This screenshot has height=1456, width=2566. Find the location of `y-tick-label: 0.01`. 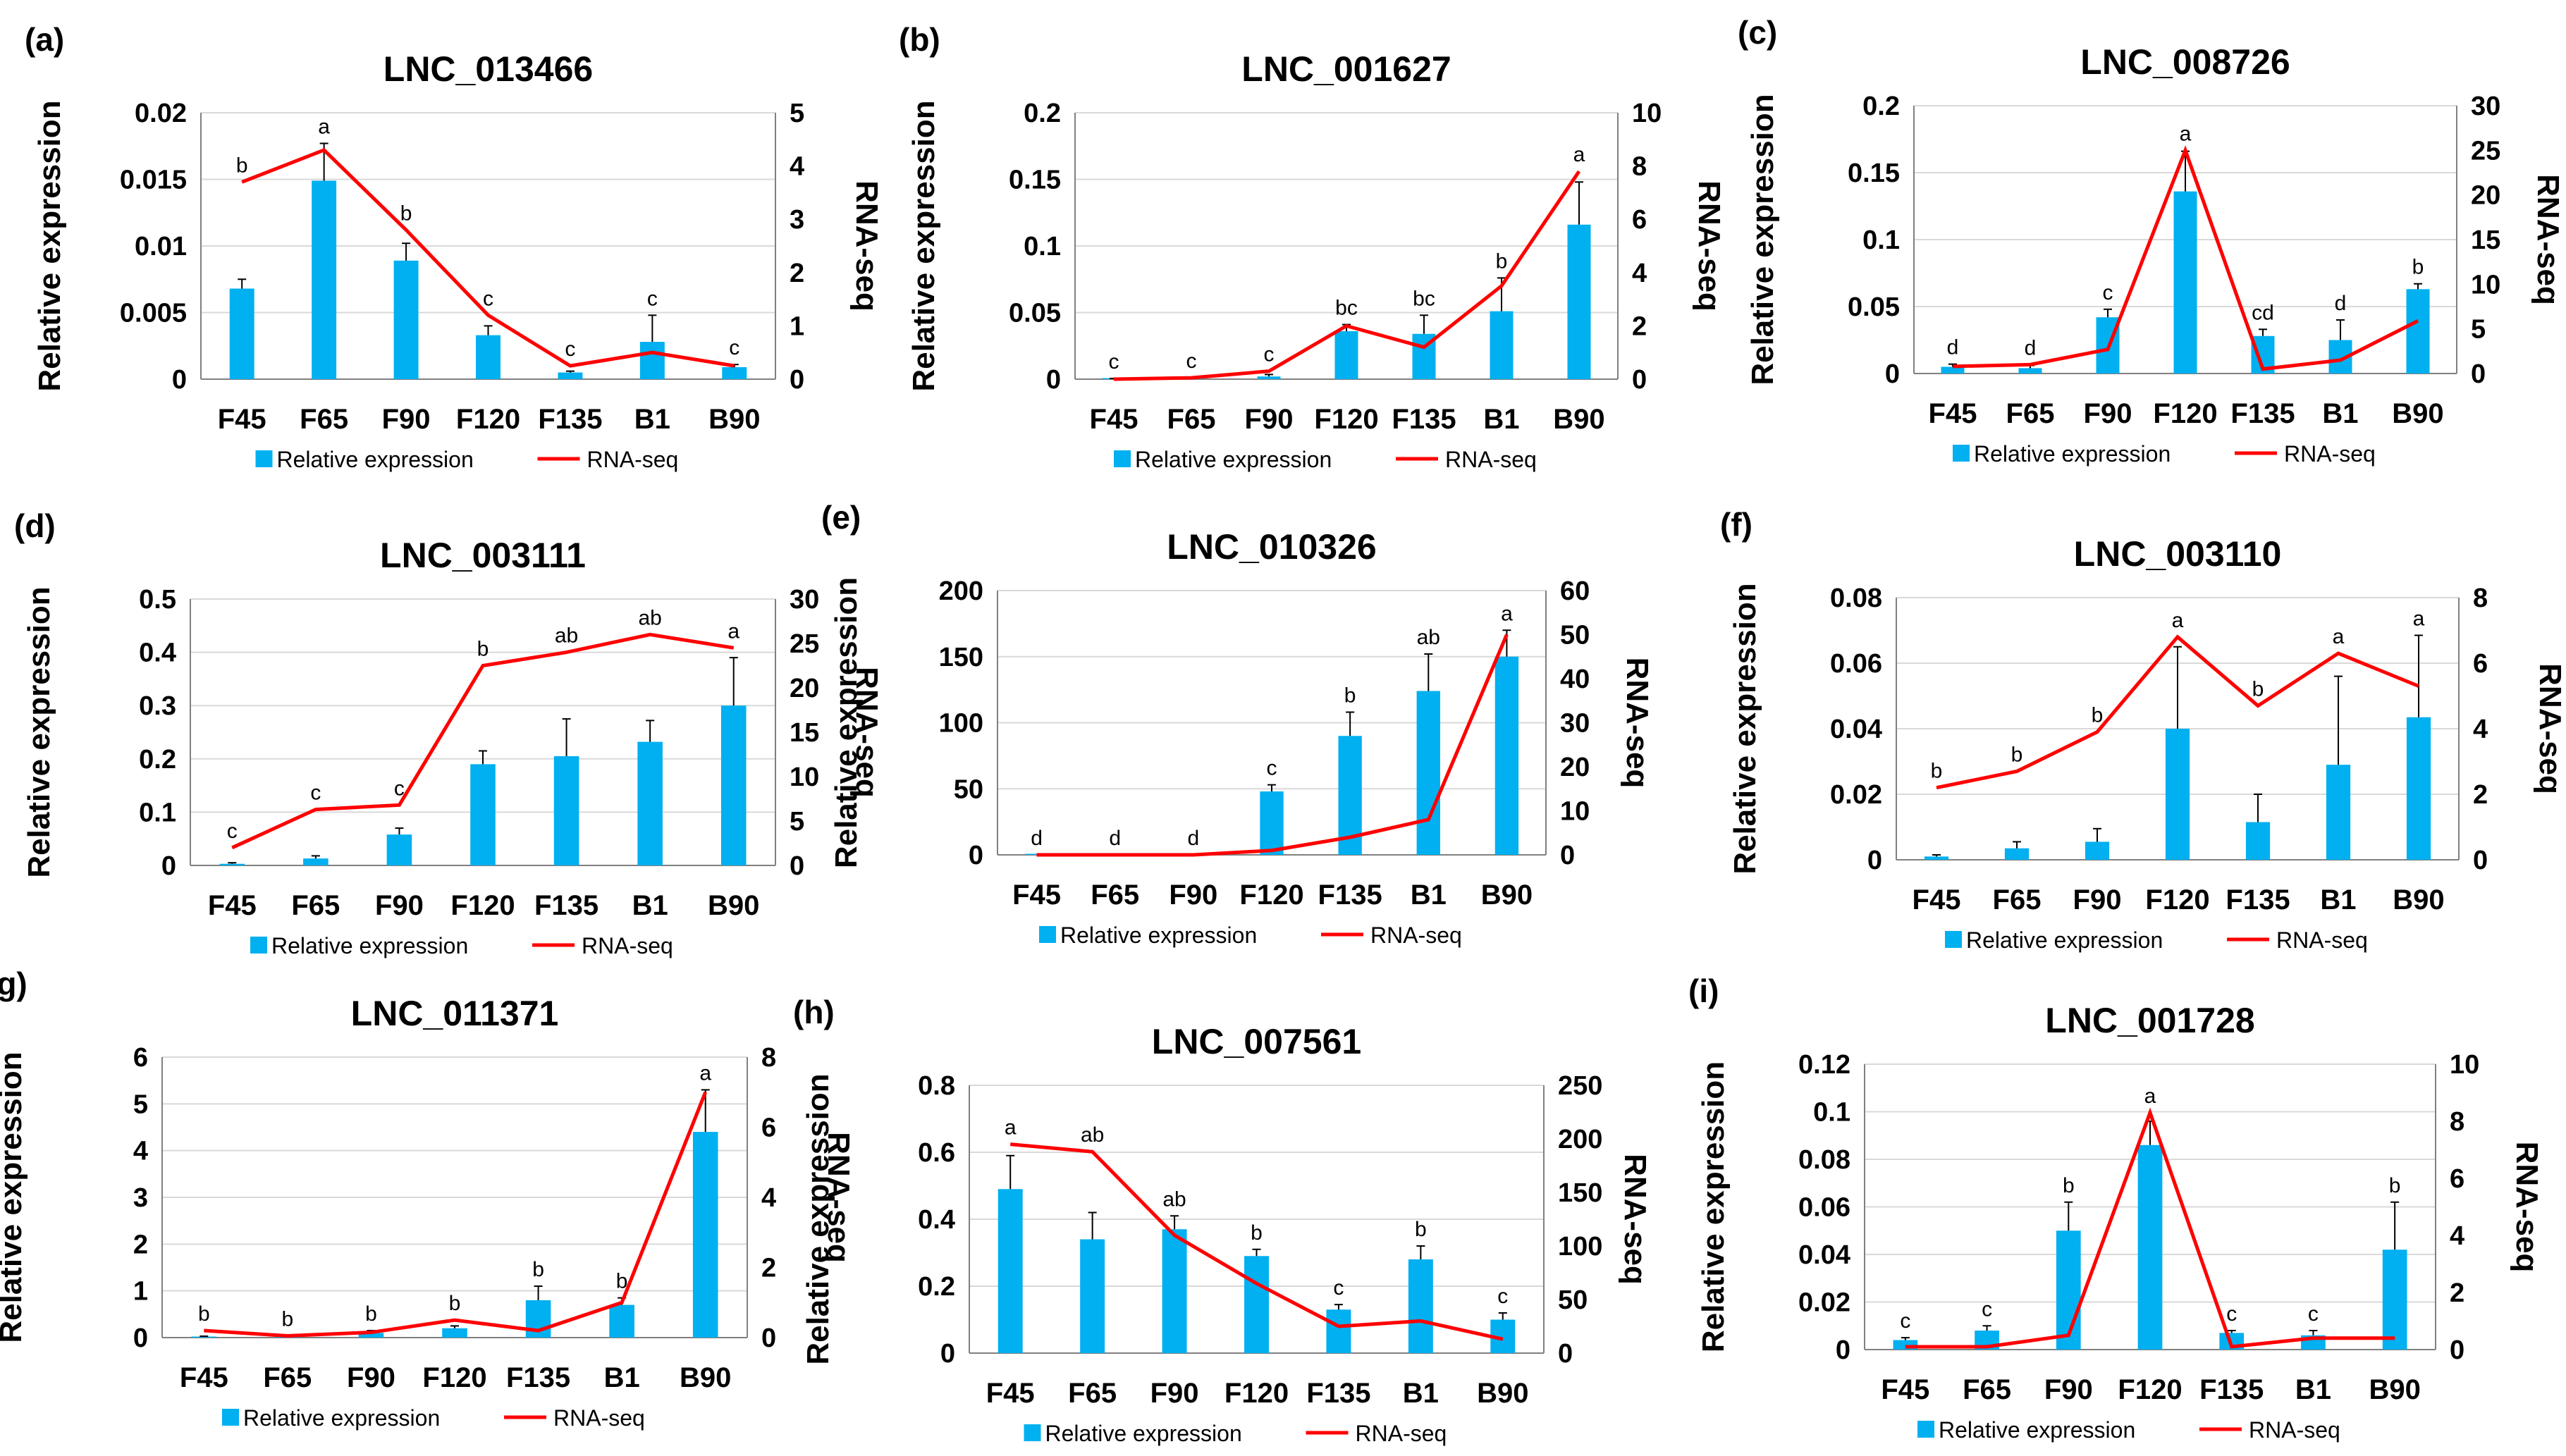

y-tick-label: 0.01 is located at coordinates (161, 247).